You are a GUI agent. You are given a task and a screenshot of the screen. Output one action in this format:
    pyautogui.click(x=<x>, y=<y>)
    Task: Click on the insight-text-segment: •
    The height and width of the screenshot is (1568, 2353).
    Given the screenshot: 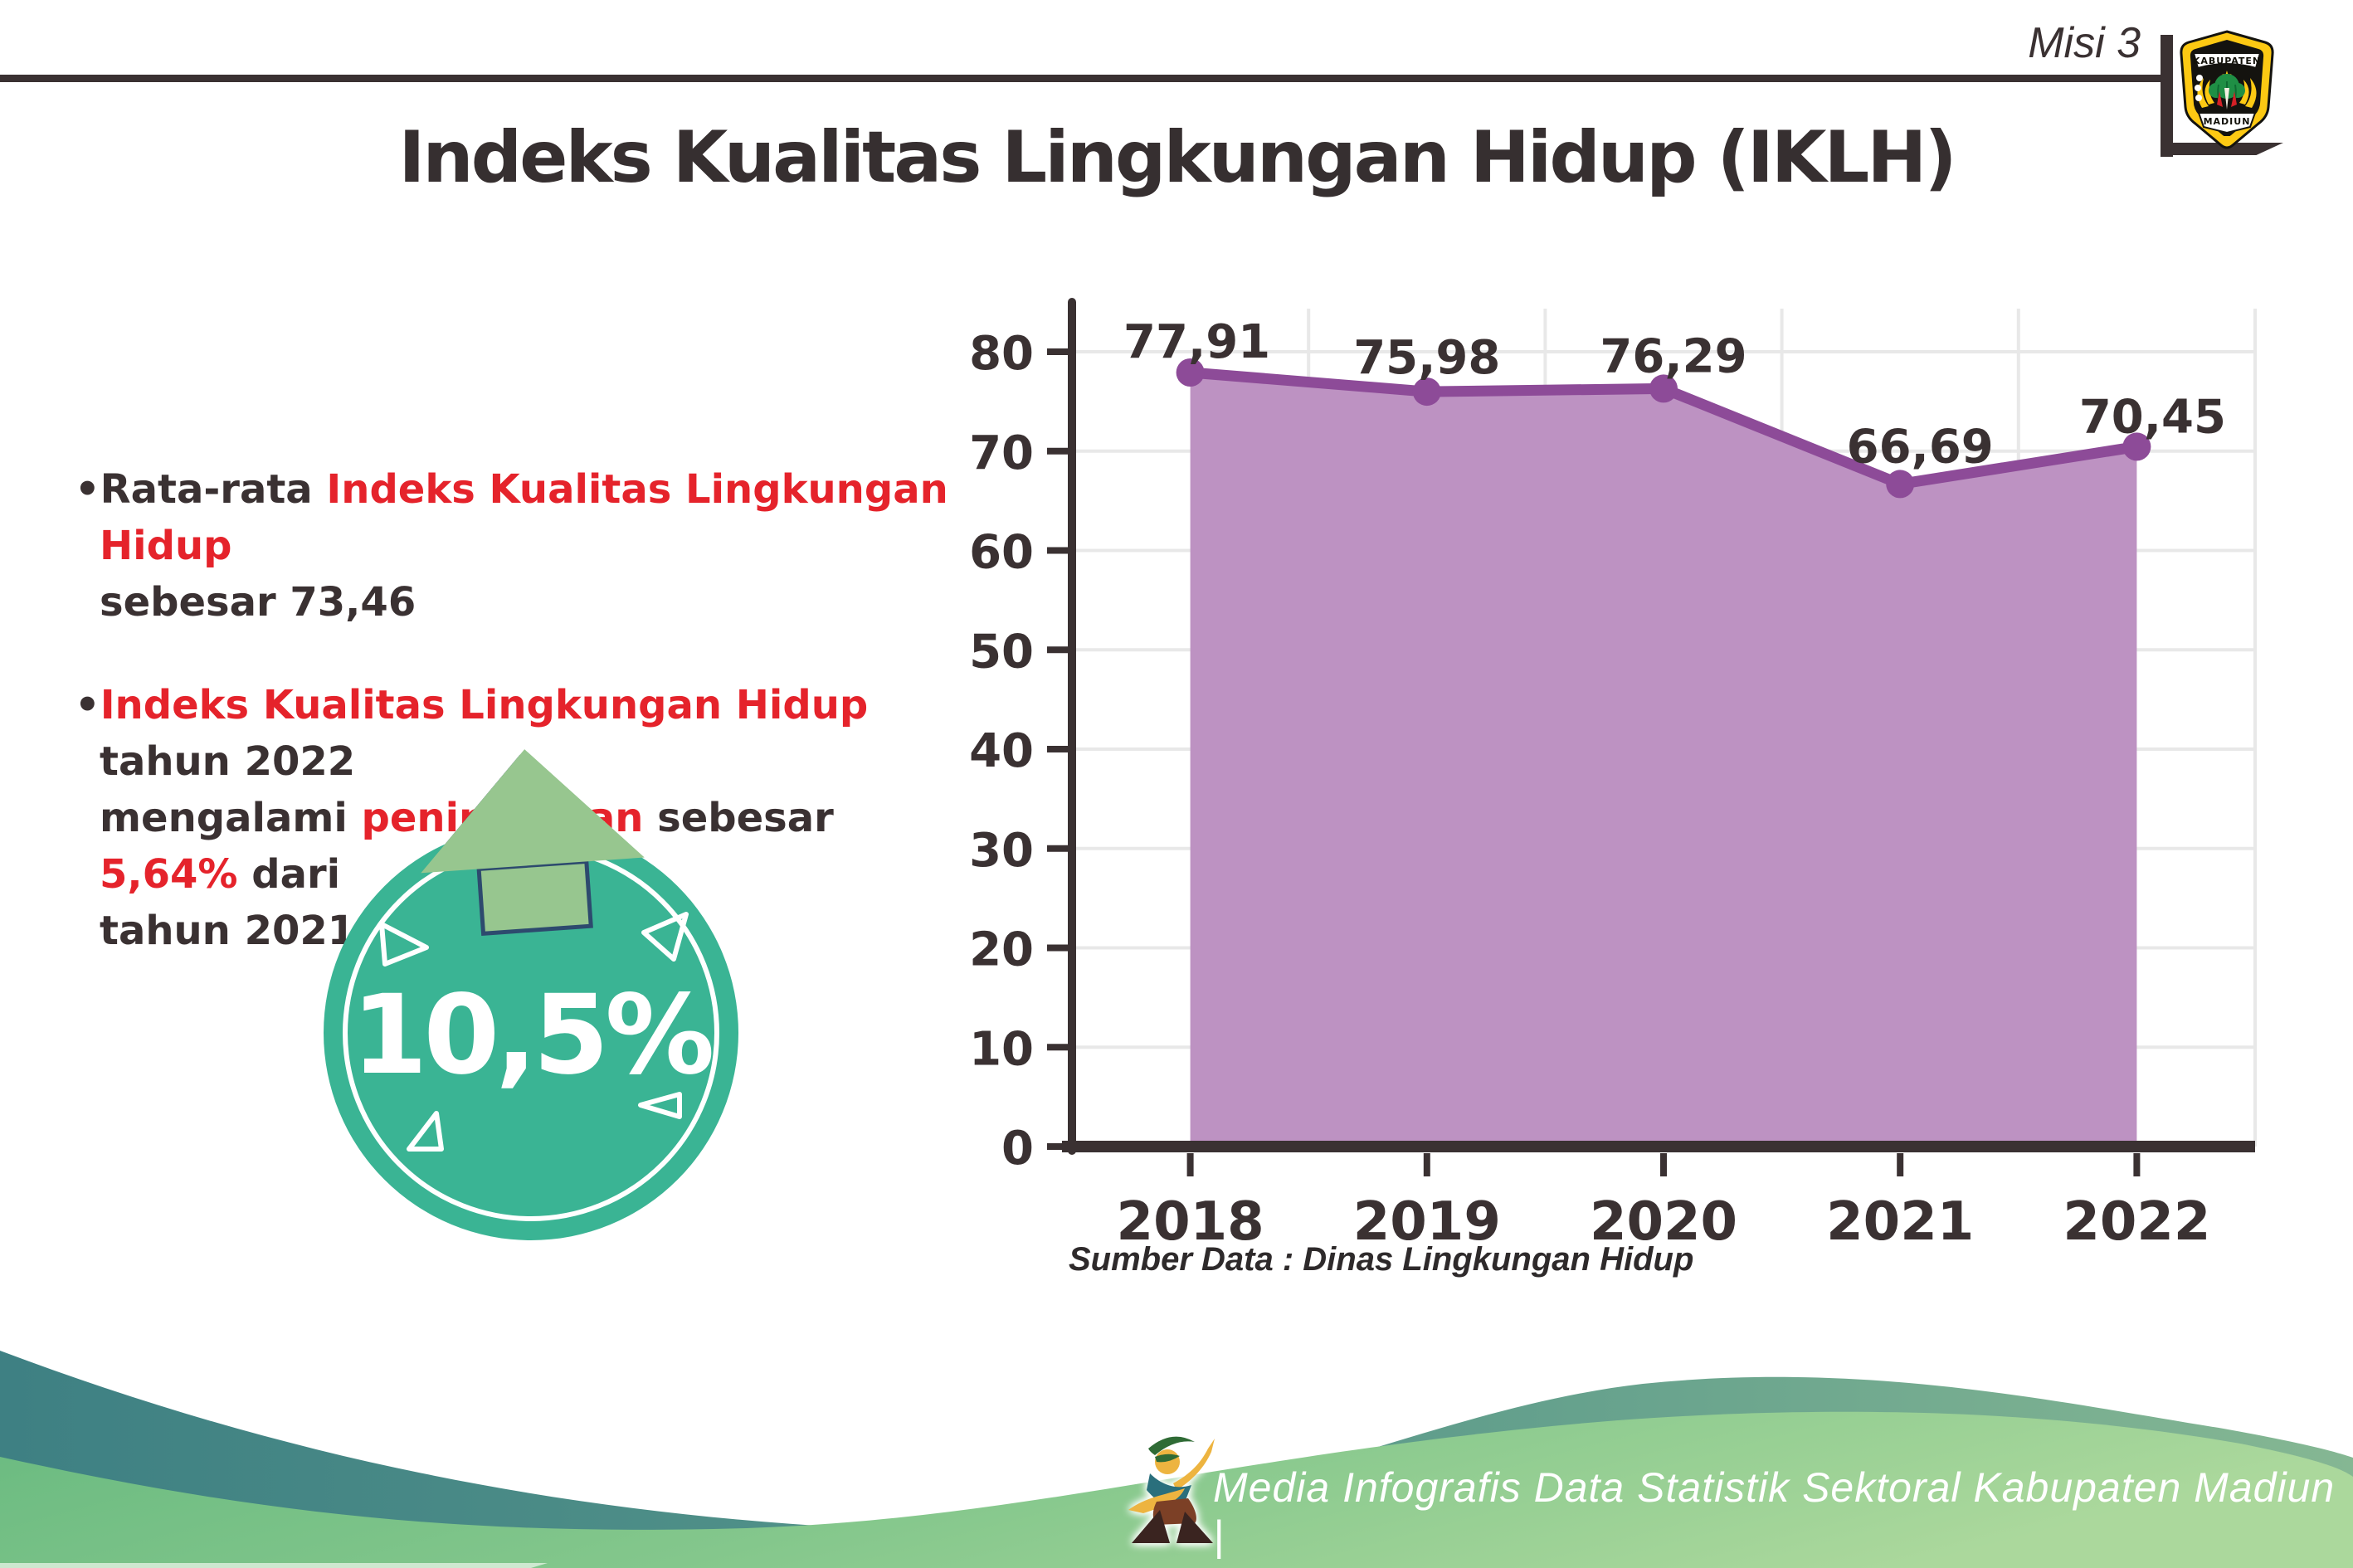 What is the action you would take?
    pyautogui.click(x=87, y=705)
    